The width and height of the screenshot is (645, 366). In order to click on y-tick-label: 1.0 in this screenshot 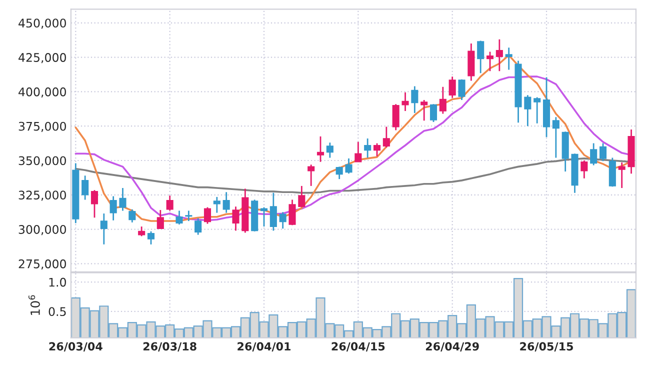, I will do `click(57, 282)`.